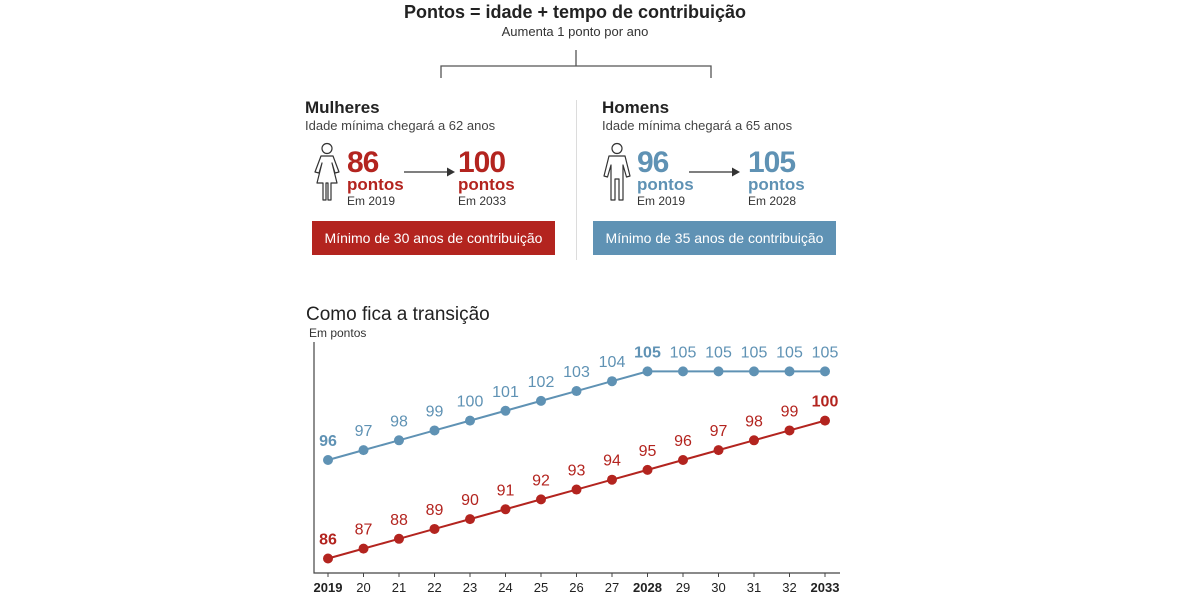  What do you see at coordinates (363, 587) in the screenshot?
I see `x-tick-label: 20` at bounding box center [363, 587].